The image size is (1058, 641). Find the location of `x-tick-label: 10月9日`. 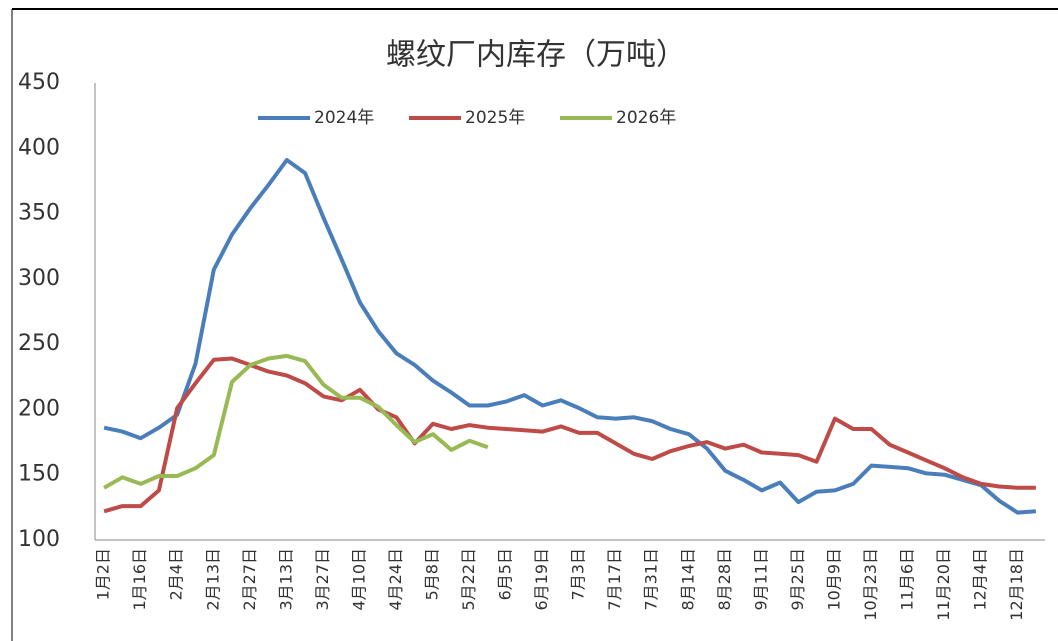

x-tick-label: 10月9日 is located at coordinates (833, 579).